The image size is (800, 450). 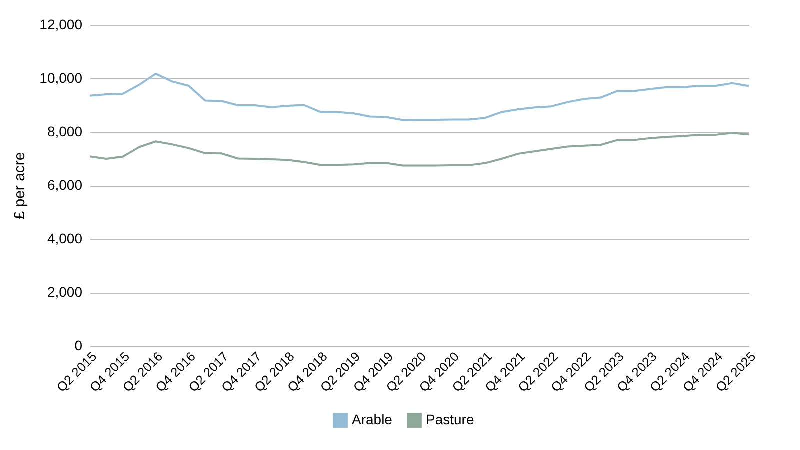 I want to click on y-axis-title: £ per acre, so click(x=20, y=186).